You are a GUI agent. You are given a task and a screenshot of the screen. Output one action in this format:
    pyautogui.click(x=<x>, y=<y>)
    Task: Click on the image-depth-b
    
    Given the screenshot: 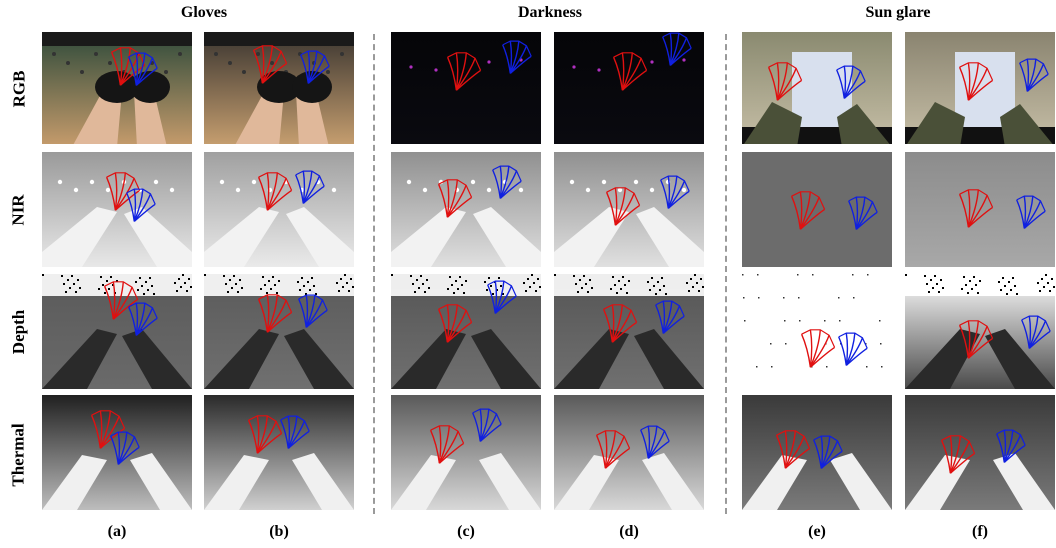 What is the action you would take?
    pyautogui.click(x=279, y=331)
    